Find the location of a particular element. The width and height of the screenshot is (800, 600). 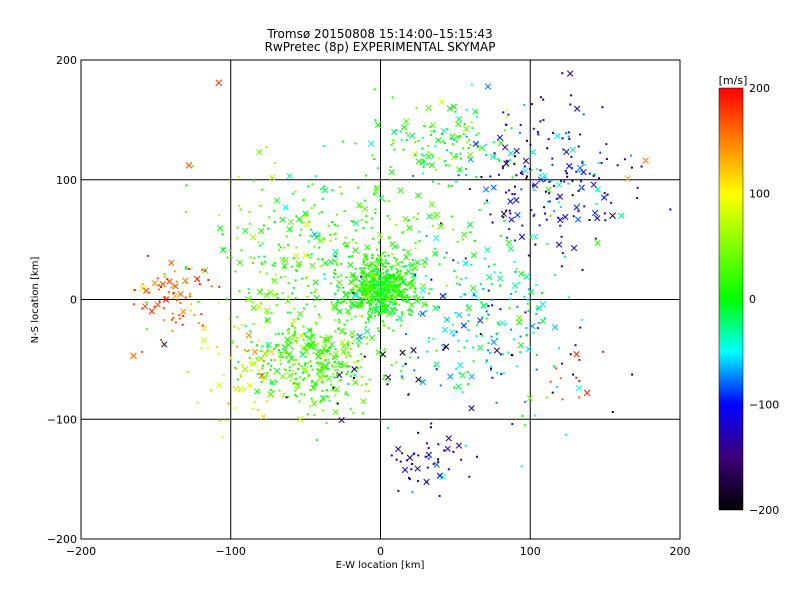

x-tick-label: 0 is located at coordinates (380, 551).